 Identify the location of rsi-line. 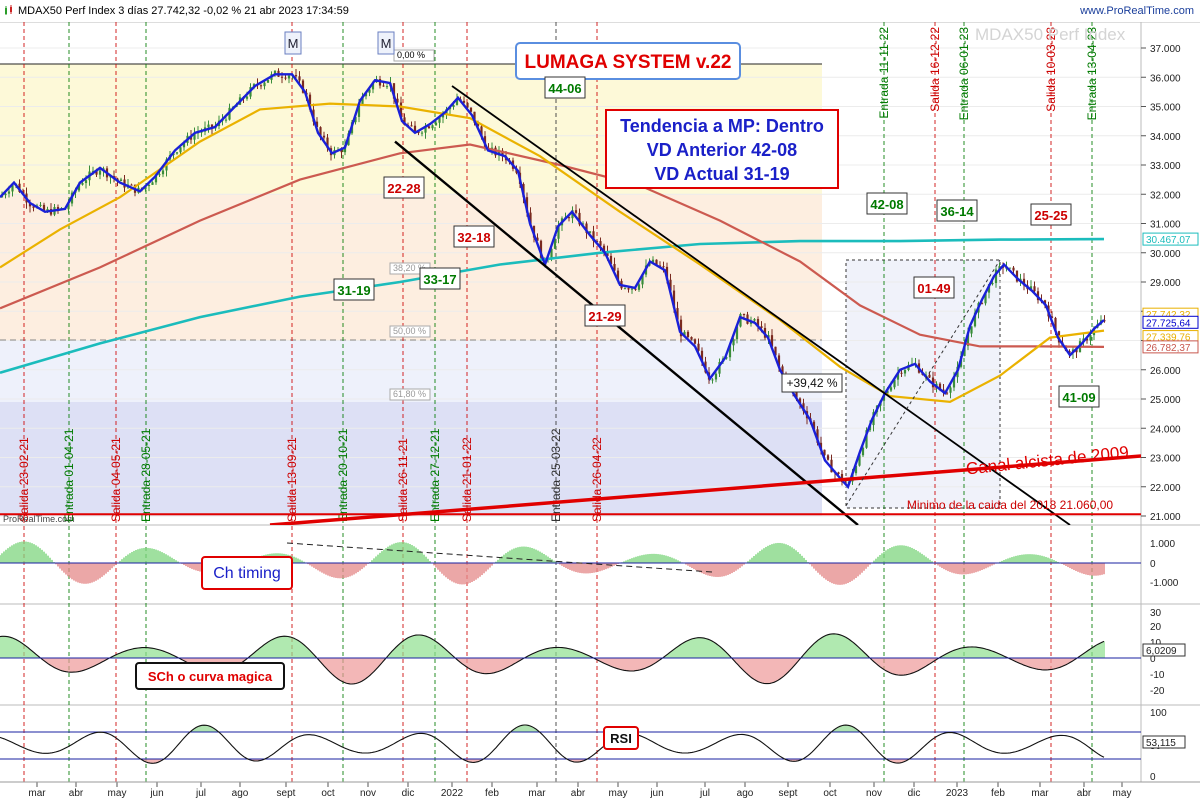
(552, 744).